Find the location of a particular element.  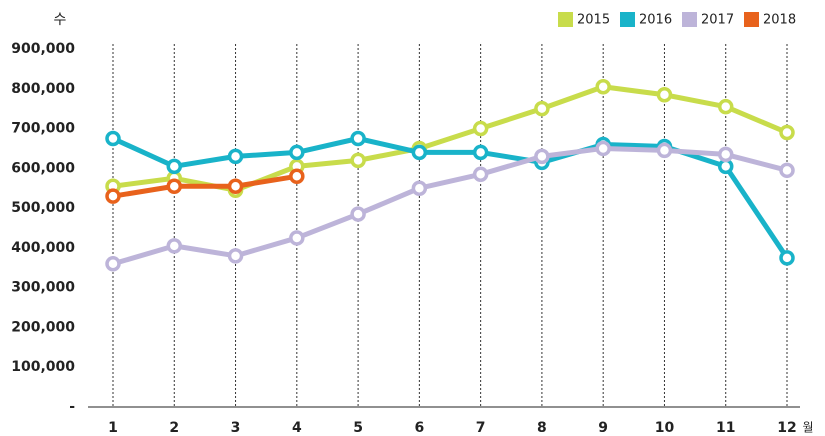

y-tick-label: 700,000 is located at coordinates (43, 129).